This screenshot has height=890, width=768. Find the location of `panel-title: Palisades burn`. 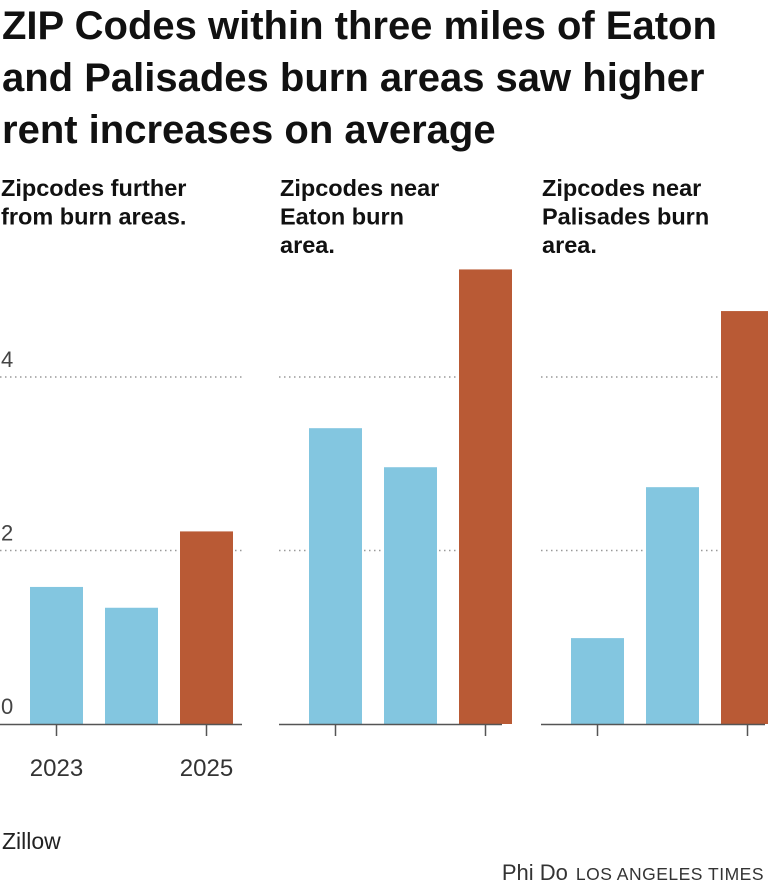

panel-title: Palisades burn is located at coordinates (625, 217).